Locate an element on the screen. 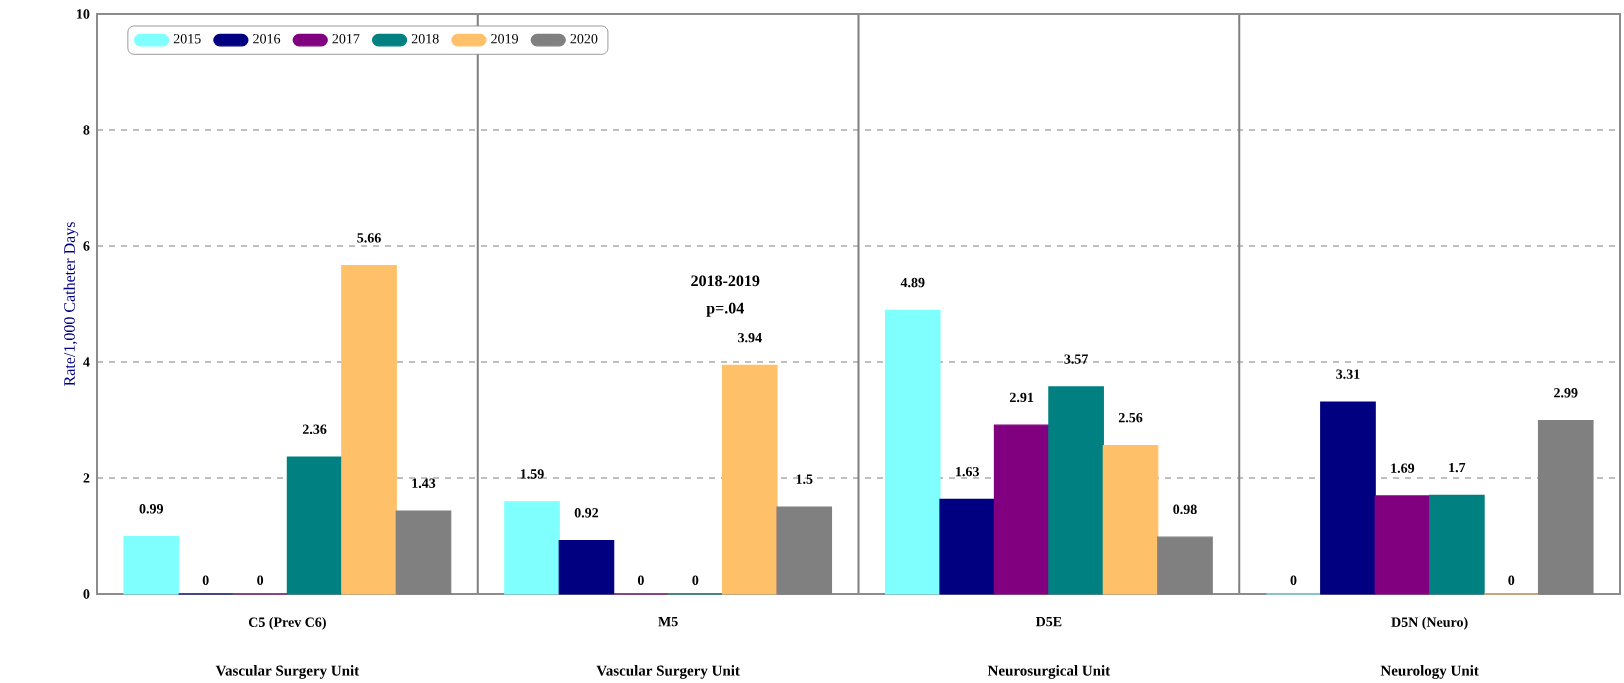 The image size is (1624, 683). x-tick-label: M5 is located at coordinates (668, 622).